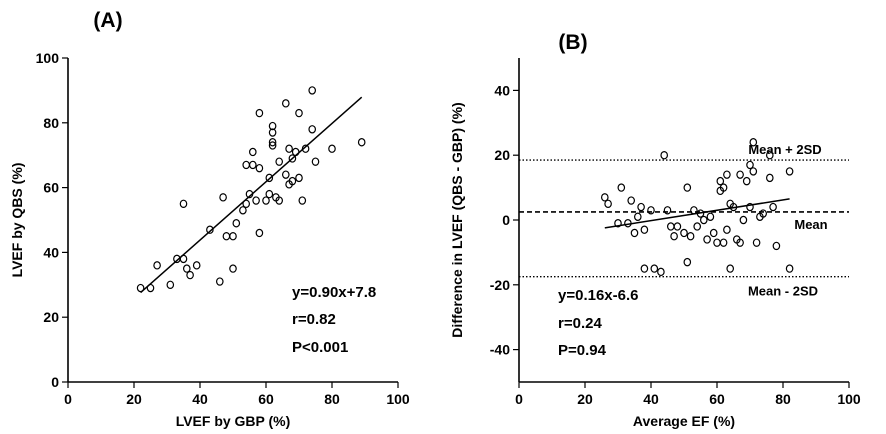  Describe the element at coordinates (506, 220) in the screenshot. I see `panel-b-y-tick-label: 0` at that location.